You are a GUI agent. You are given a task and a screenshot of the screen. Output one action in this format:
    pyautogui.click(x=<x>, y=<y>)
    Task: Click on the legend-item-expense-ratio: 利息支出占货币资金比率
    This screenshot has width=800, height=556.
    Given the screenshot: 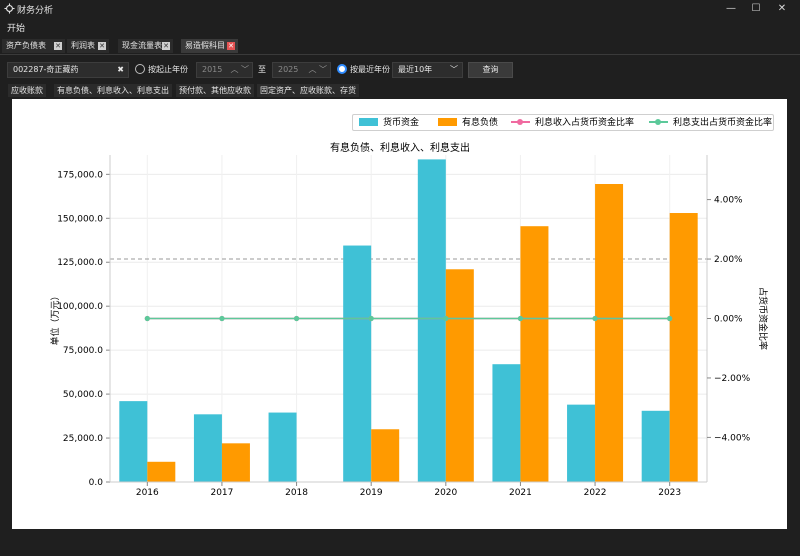 What is the action you would take?
    pyautogui.click(x=710, y=123)
    